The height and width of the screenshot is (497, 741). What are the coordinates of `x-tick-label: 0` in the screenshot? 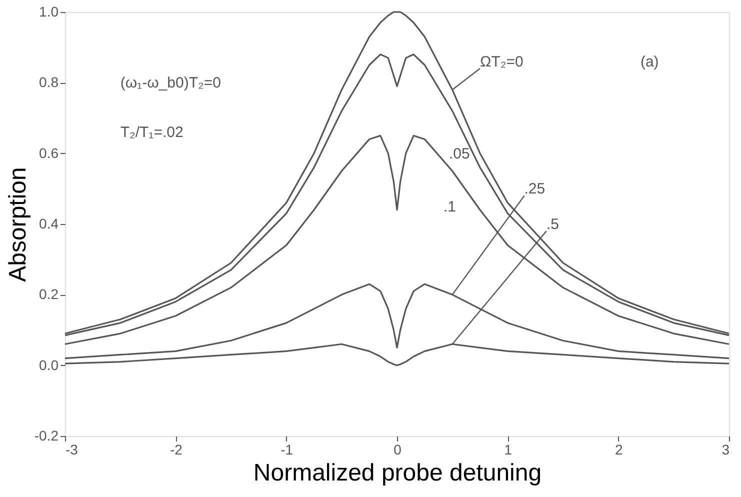 It's located at (398, 450).